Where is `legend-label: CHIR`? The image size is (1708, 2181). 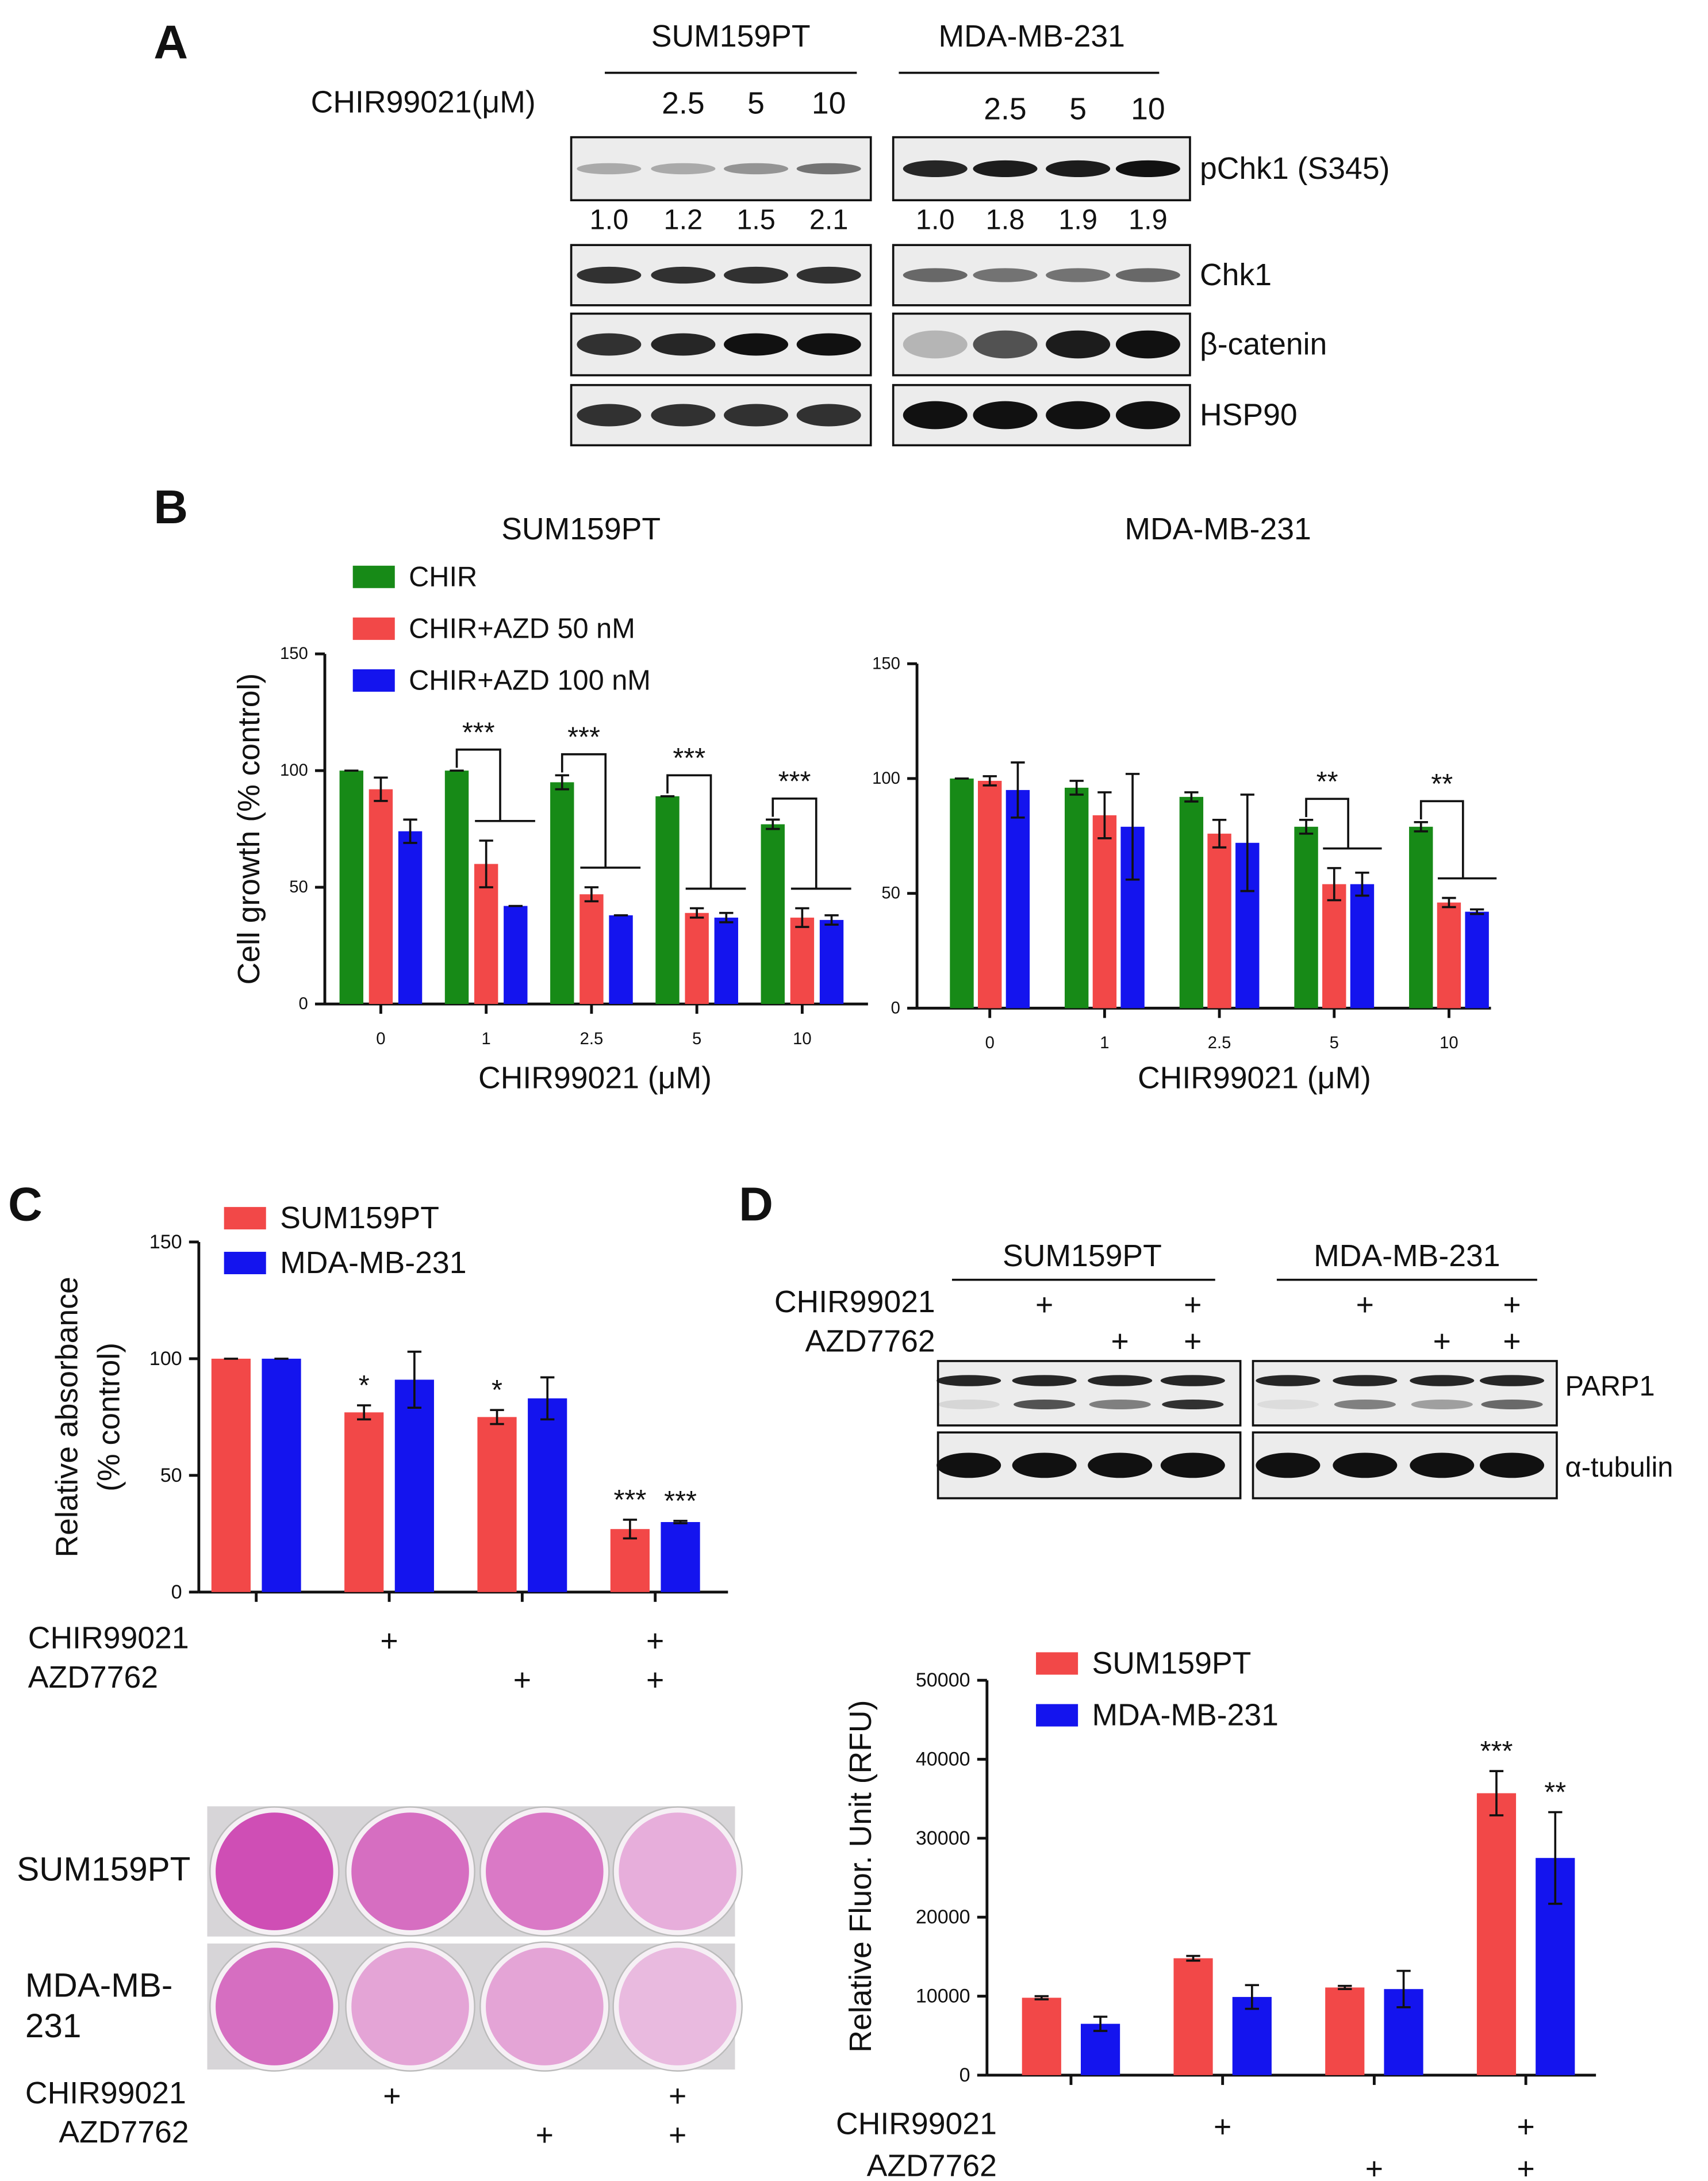
legend-label: CHIR is located at coordinates (443, 576).